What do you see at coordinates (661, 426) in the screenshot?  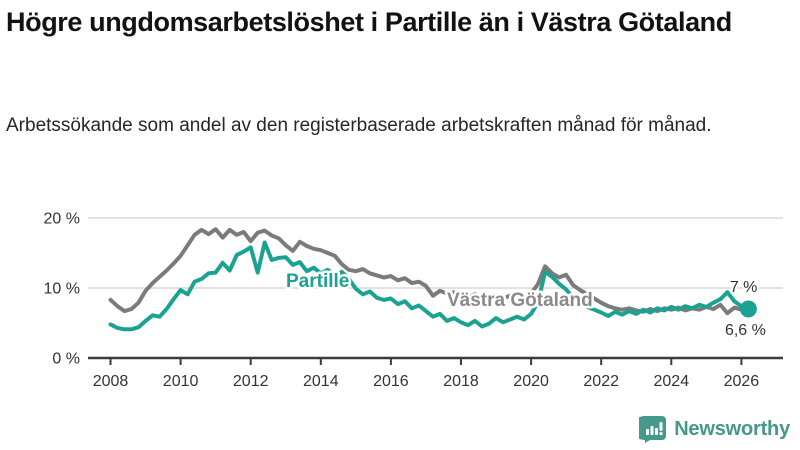 I see `logo-exclamation-bar` at bounding box center [661, 426].